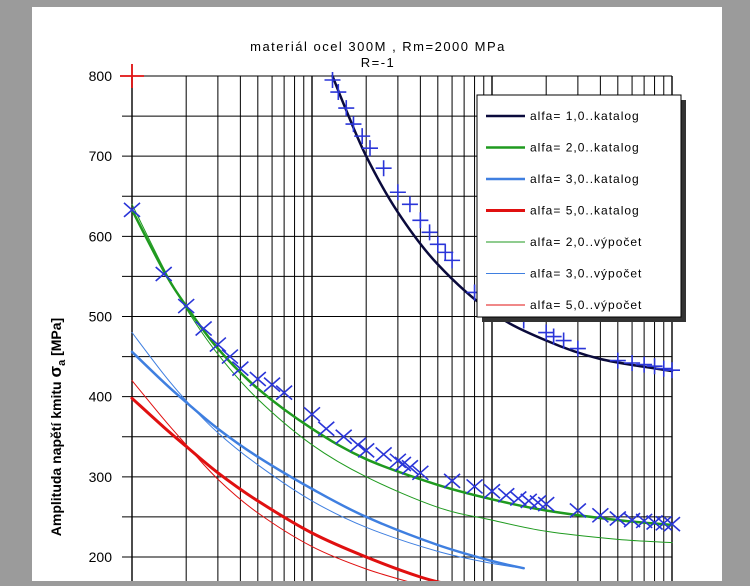 Image resolution: width=750 pixels, height=586 pixels. I want to click on legend-label: alfa= 3,0..katalog, so click(585, 179).